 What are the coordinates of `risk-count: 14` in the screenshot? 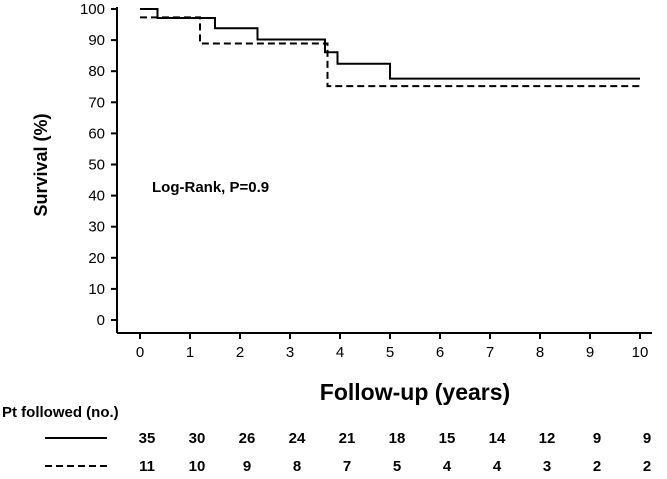 It's located at (497, 438).